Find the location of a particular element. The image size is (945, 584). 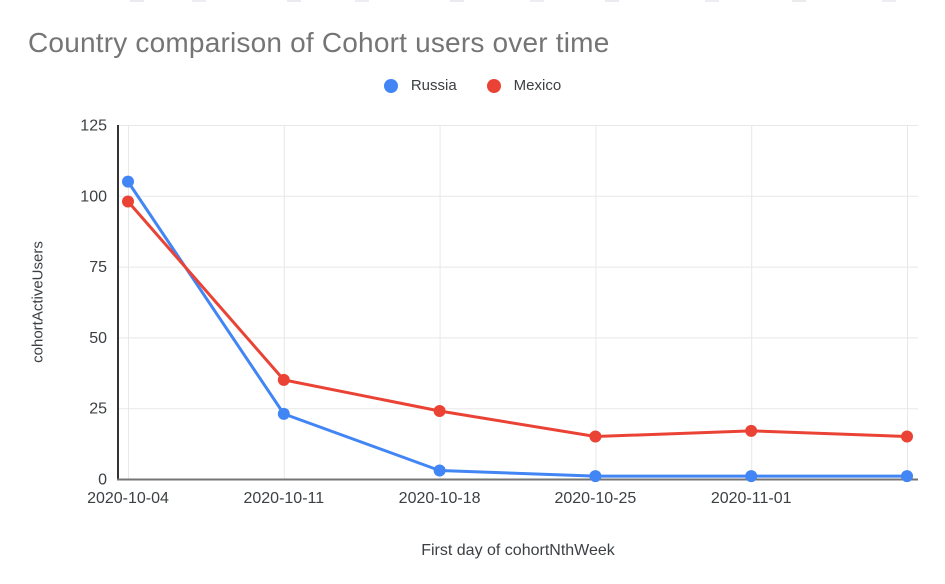

x-tick-label: 2020-10-04 is located at coordinates (128, 498).